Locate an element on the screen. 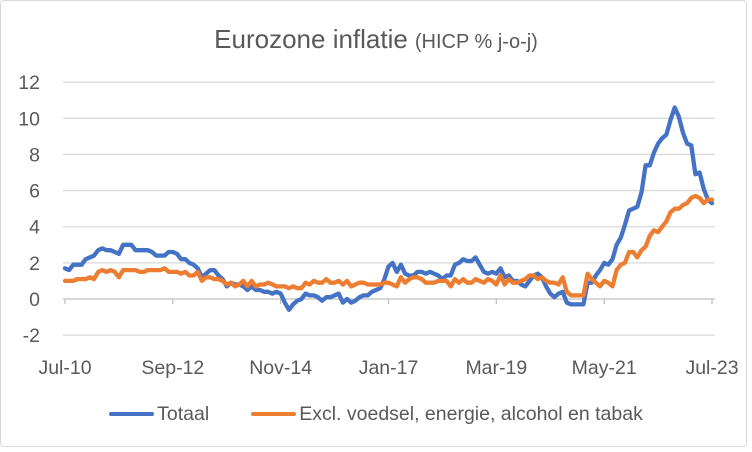 The width and height of the screenshot is (752, 452). y-axis-label: 6 is located at coordinates (34, 192).